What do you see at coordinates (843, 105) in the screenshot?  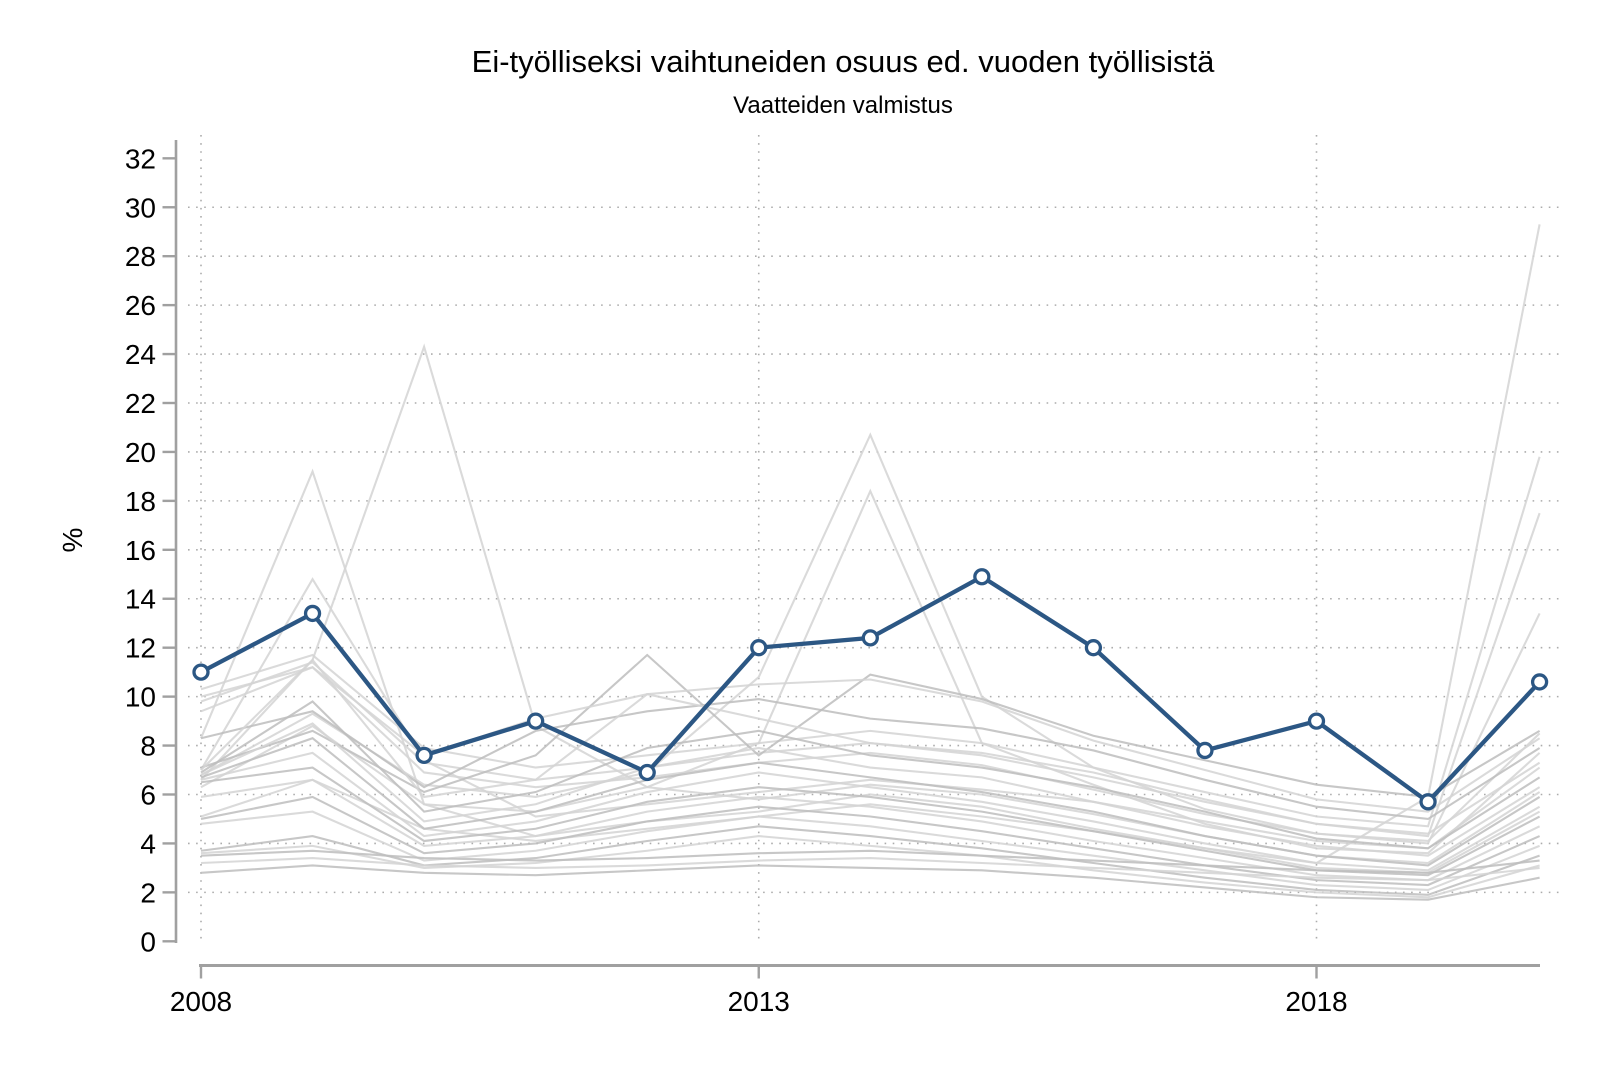 I see `chart-subtitle: Vaatteiden valmistus` at bounding box center [843, 105].